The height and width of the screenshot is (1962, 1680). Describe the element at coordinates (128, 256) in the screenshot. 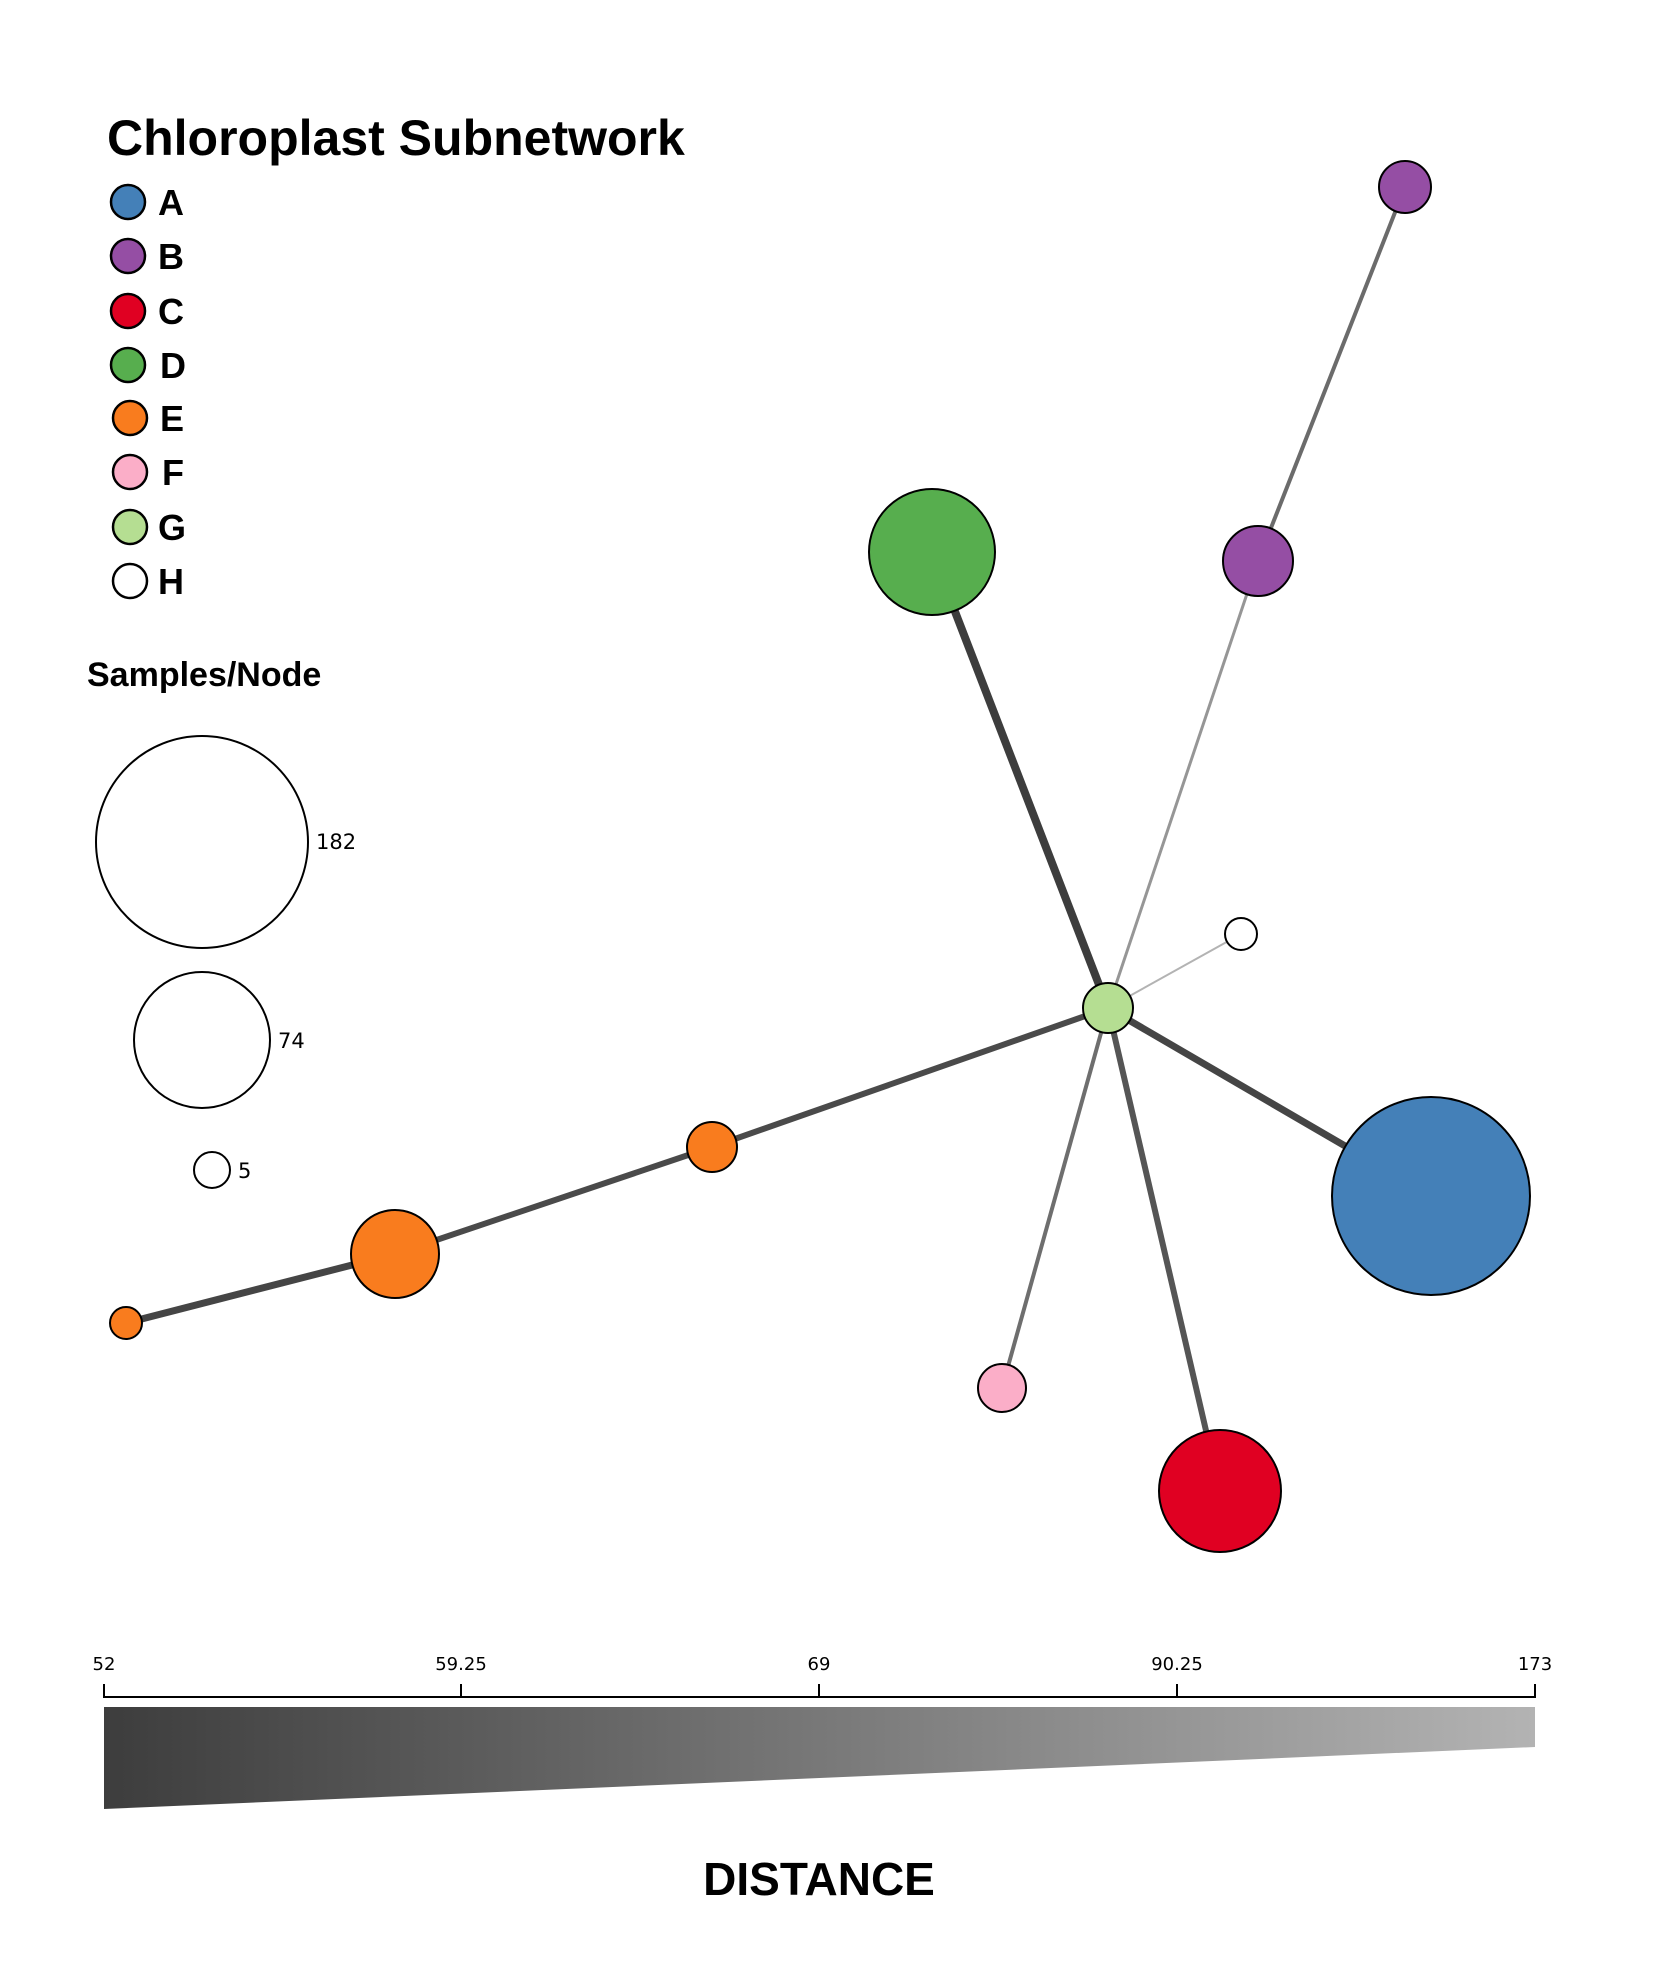

I see `legend-swatch-b` at that location.